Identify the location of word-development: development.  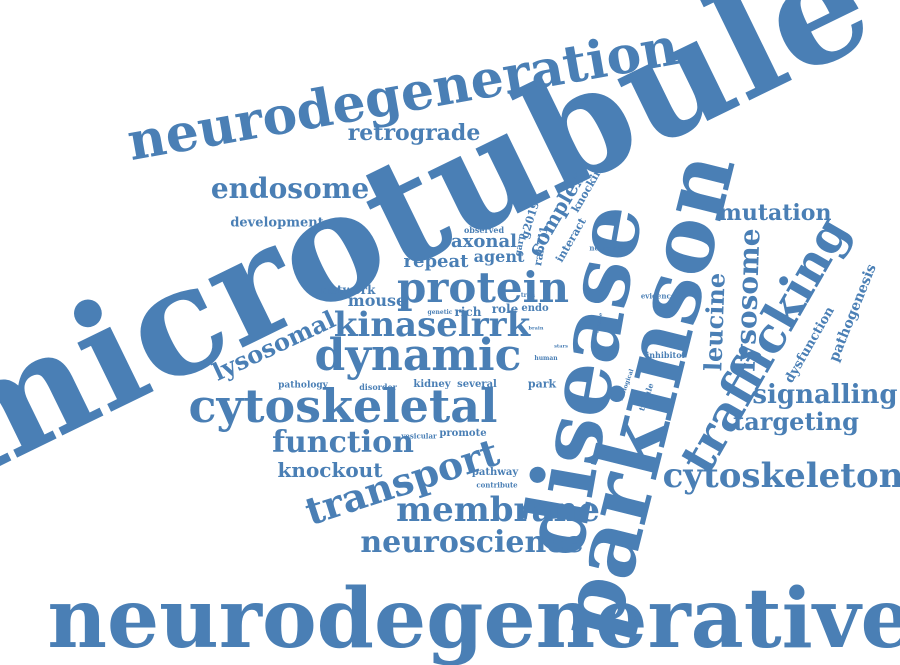
(277, 223).